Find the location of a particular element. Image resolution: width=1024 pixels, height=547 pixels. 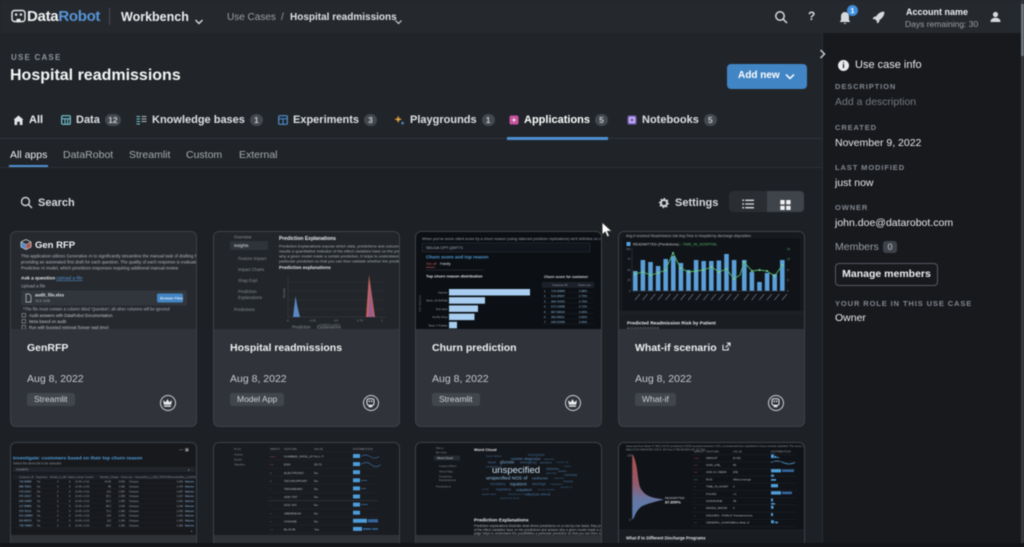

svg-text: PLAY is located at coordinates (237, 449).